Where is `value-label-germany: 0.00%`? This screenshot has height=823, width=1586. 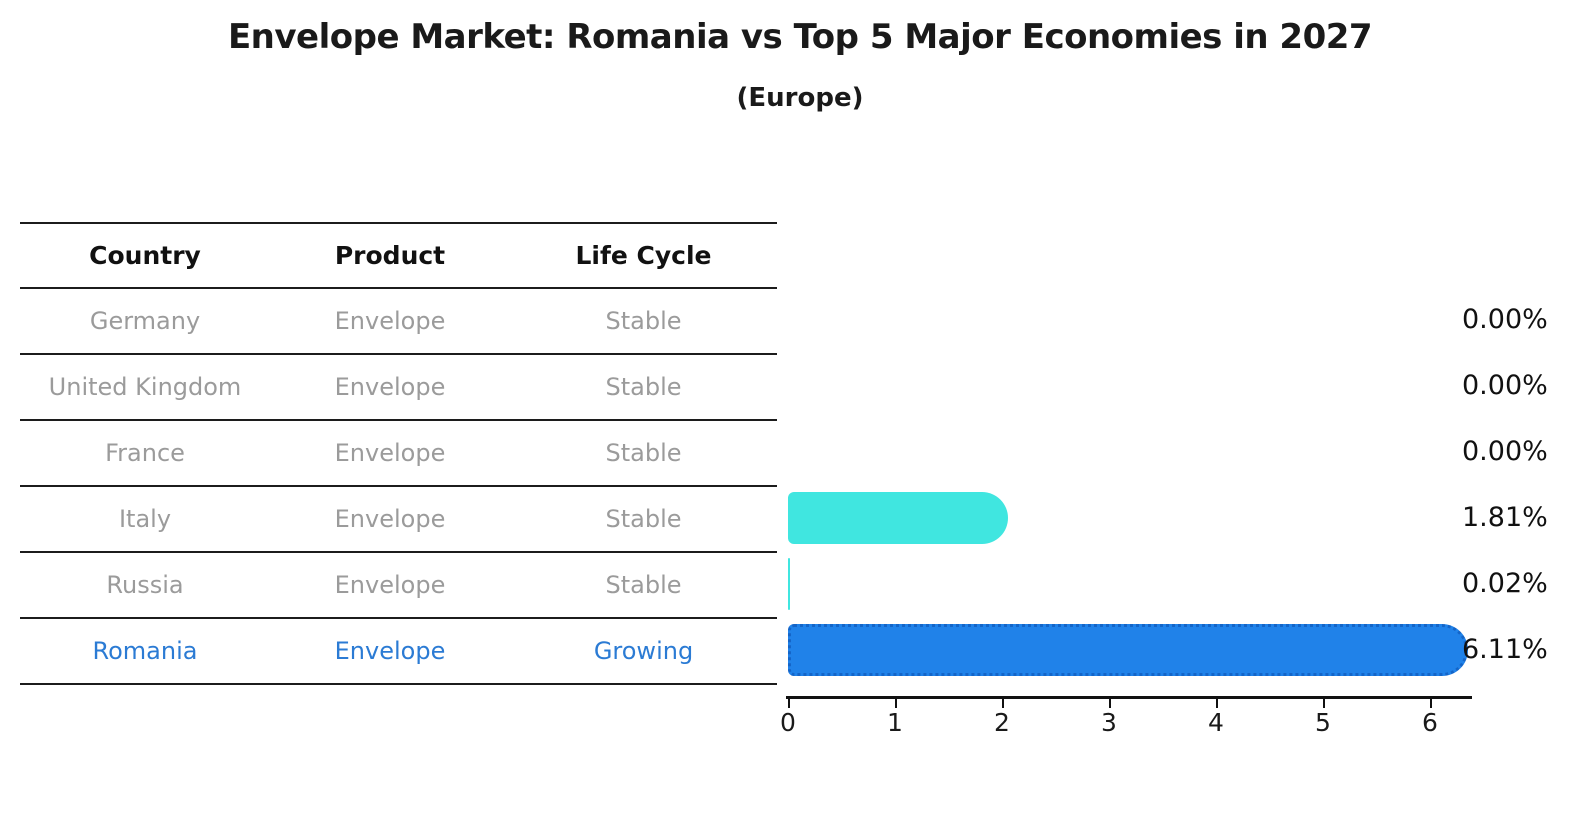 value-label-germany: 0.00% is located at coordinates (1505, 319).